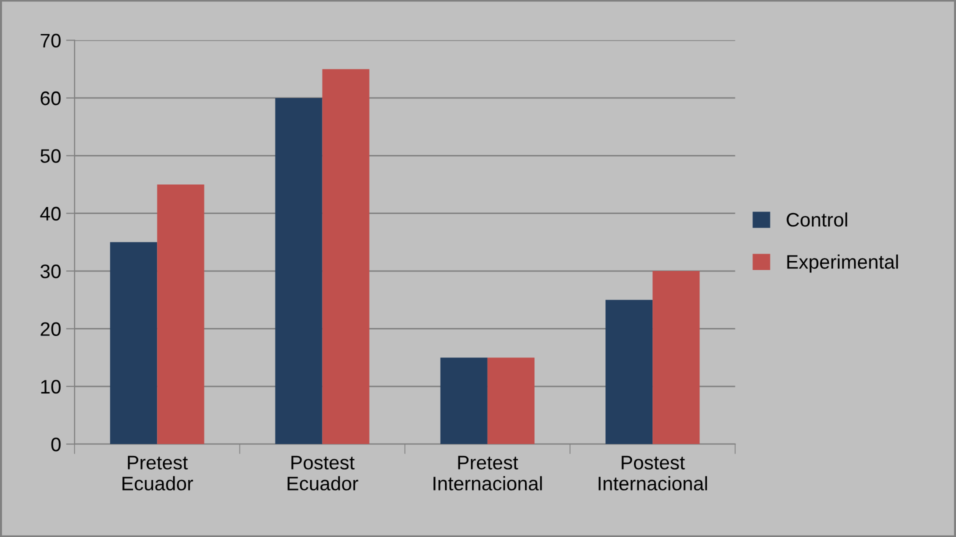  I want to click on x-tick-label: Pretest Internacional, so click(488, 473).